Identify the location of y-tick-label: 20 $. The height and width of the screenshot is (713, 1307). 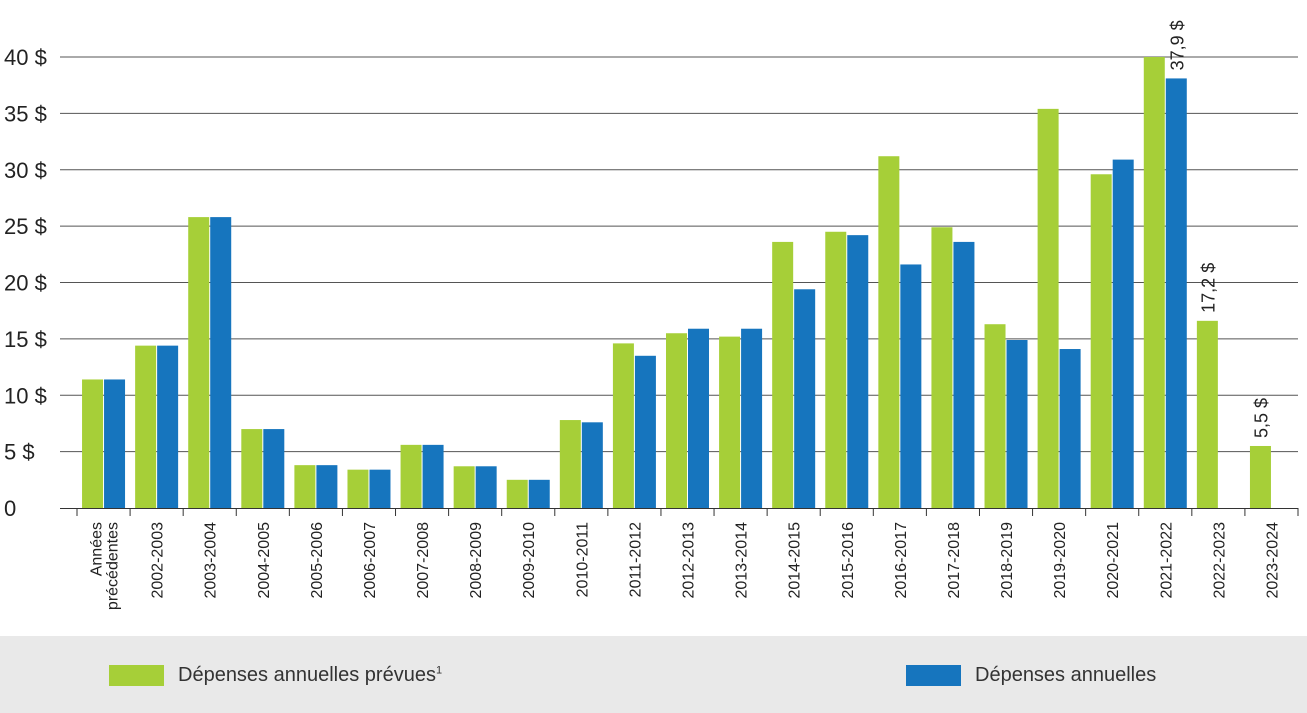
(25, 283).